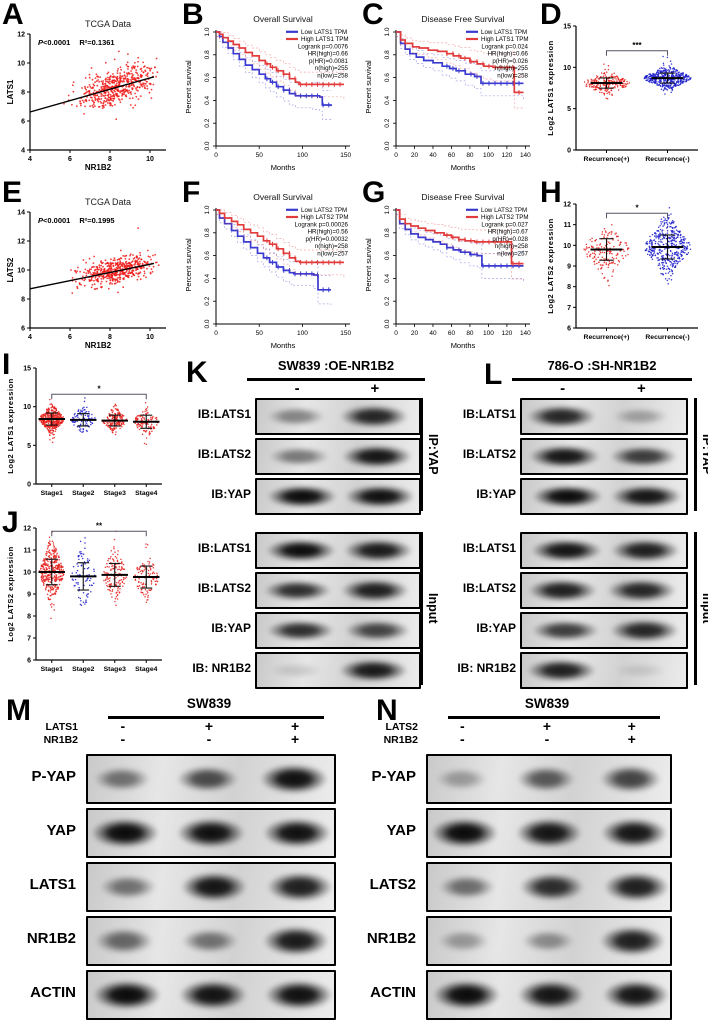 Image resolution: width=708 pixels, height=1024 pixels. I want to click on x-tick-label: 120, so click(506, 333).